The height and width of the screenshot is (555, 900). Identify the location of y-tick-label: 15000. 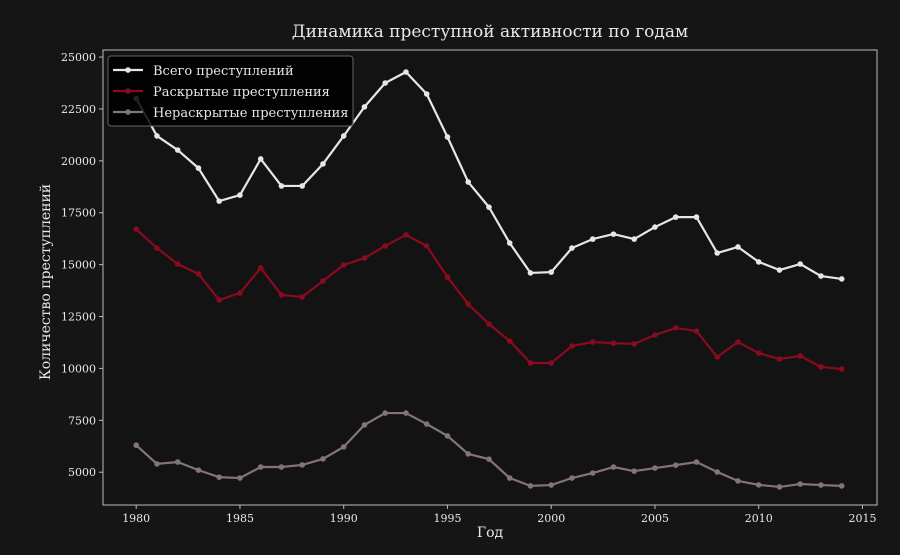
(78, 265).